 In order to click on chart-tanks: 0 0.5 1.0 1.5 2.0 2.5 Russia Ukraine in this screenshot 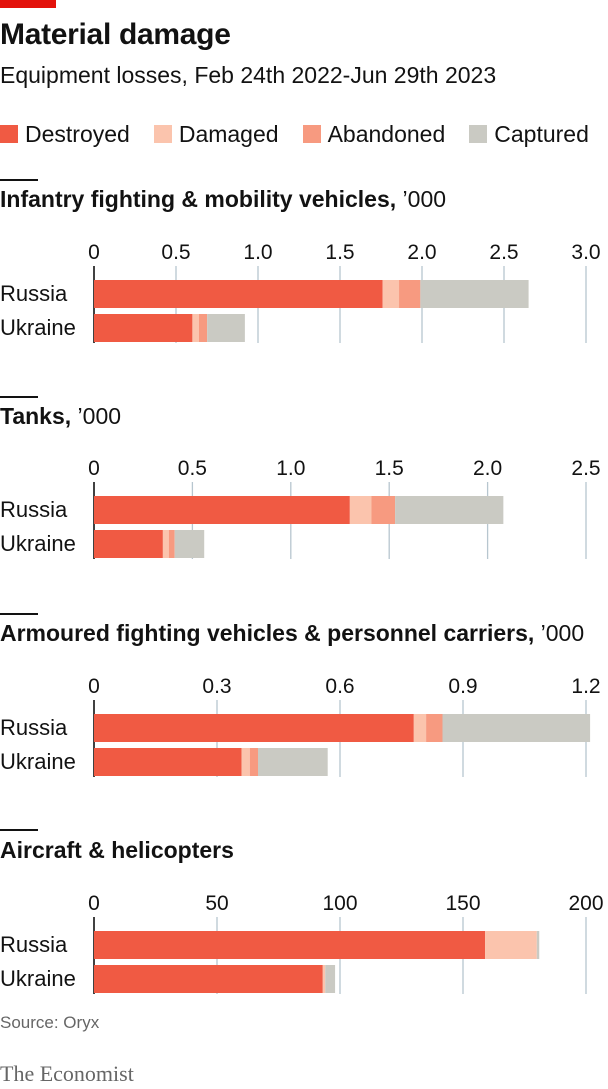, I will do `click(300, 508)`.